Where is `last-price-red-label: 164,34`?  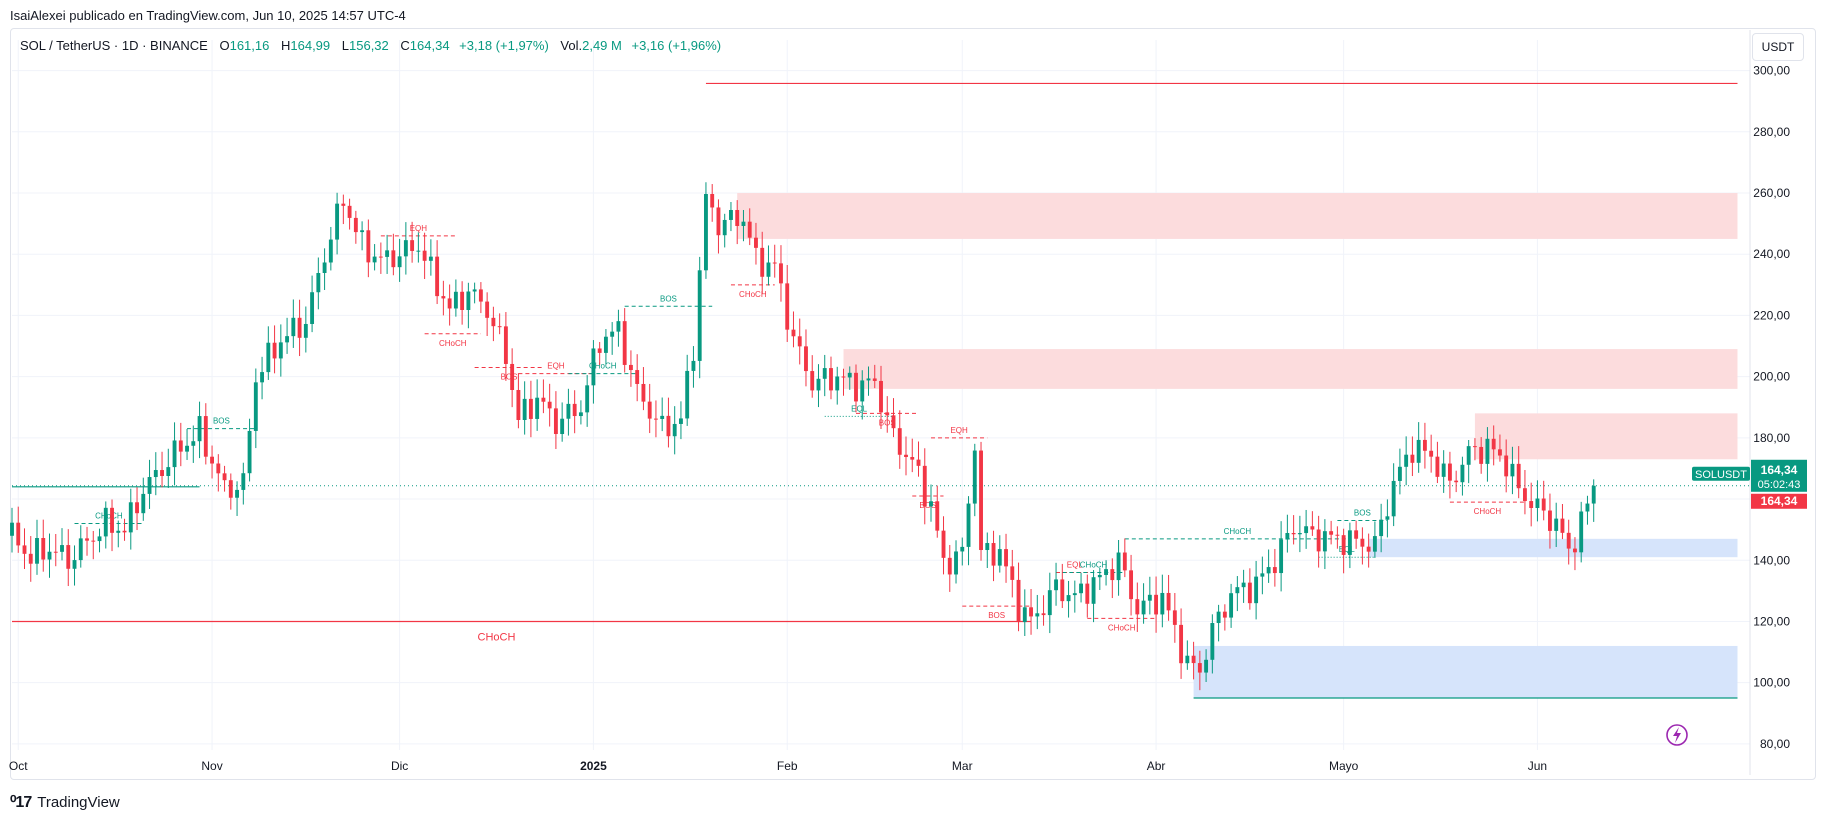 last-price-red-label: 164,34 is located at coordinates (1779, 501).